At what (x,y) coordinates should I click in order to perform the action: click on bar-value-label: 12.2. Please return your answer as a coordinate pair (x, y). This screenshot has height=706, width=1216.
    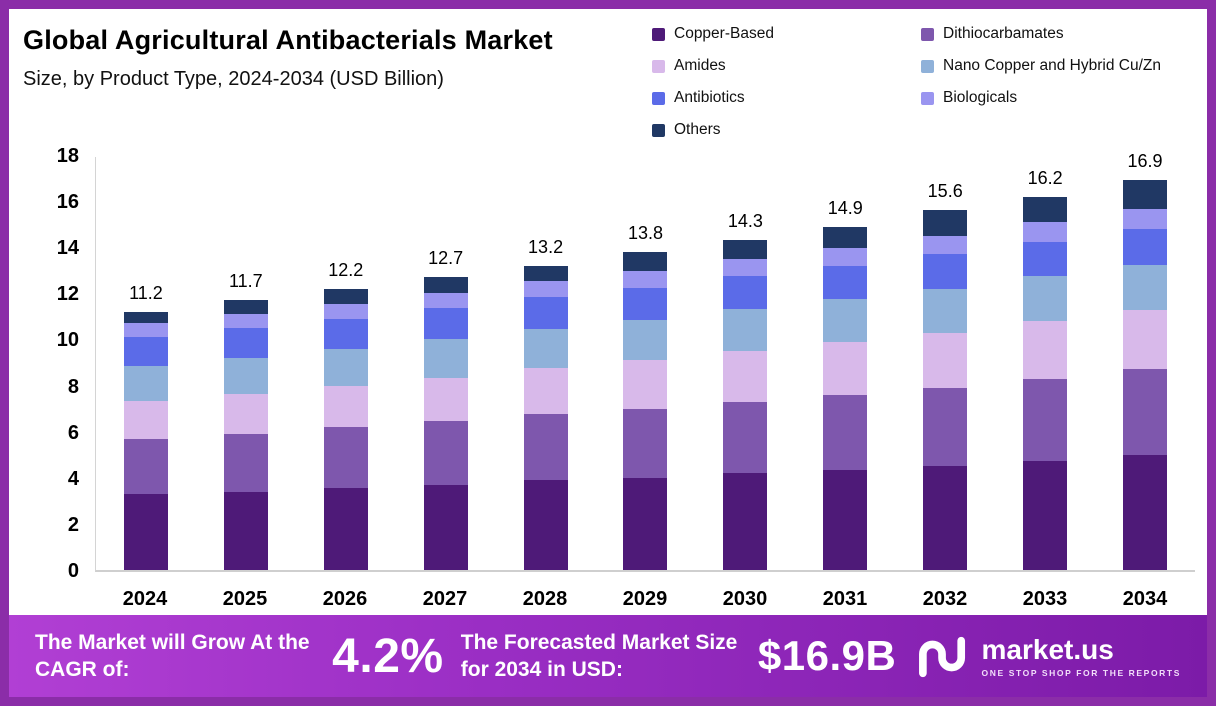
    Looking at the image, I should click on (346, 269).